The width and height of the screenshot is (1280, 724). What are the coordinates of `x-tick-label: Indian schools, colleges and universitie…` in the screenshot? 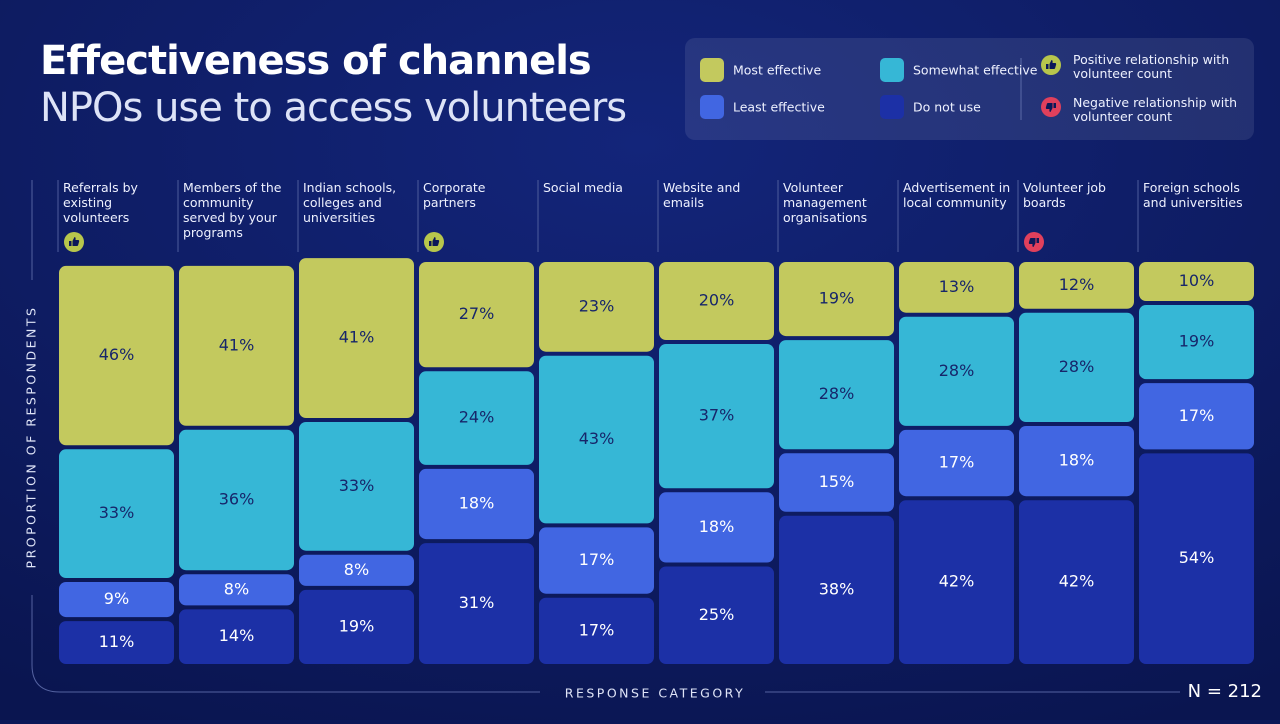 It's located at (350, 202).